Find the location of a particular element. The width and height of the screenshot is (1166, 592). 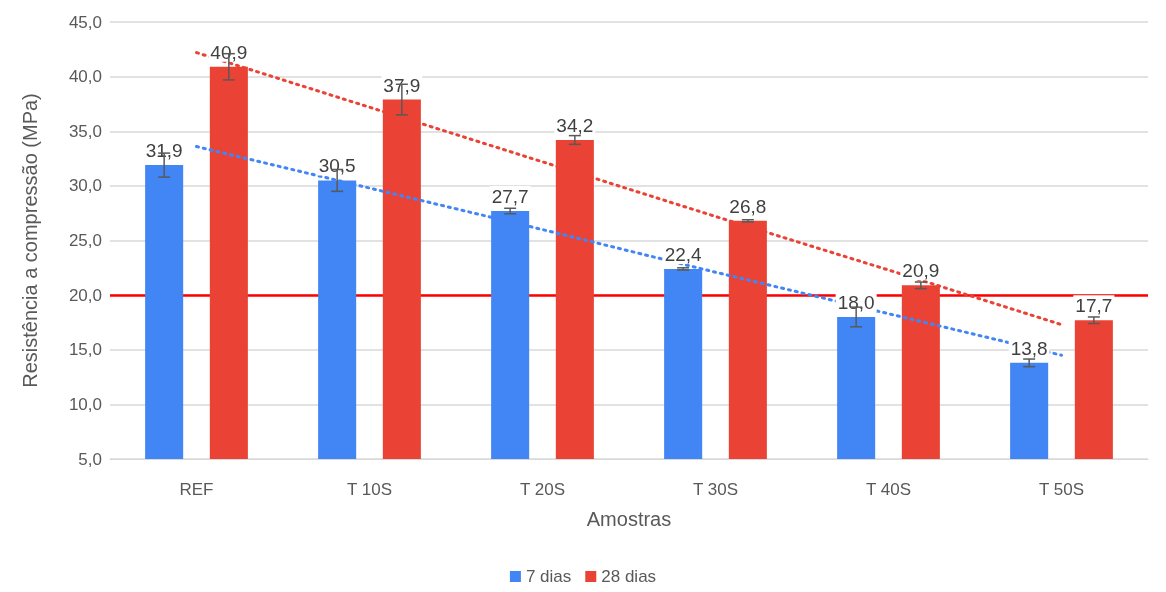

data-label: 26,8 is located at coordinates (748, 206).